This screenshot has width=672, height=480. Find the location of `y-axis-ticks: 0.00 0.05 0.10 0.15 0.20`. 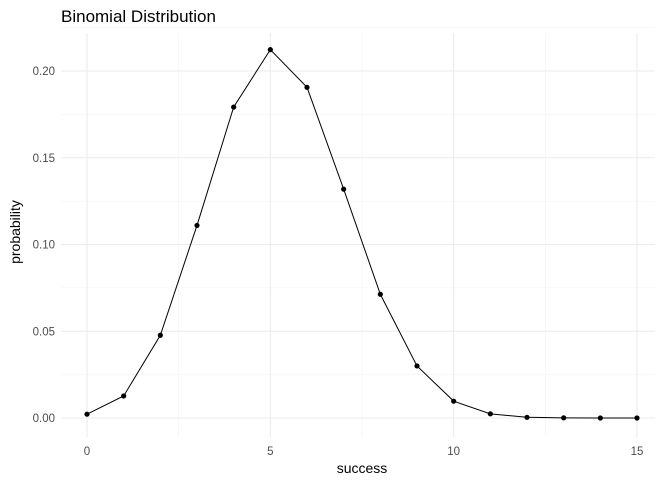

y-axis-ticks: 0.00 0.05 0.10 0.15 0.20 is located at coordinates (44, 245).